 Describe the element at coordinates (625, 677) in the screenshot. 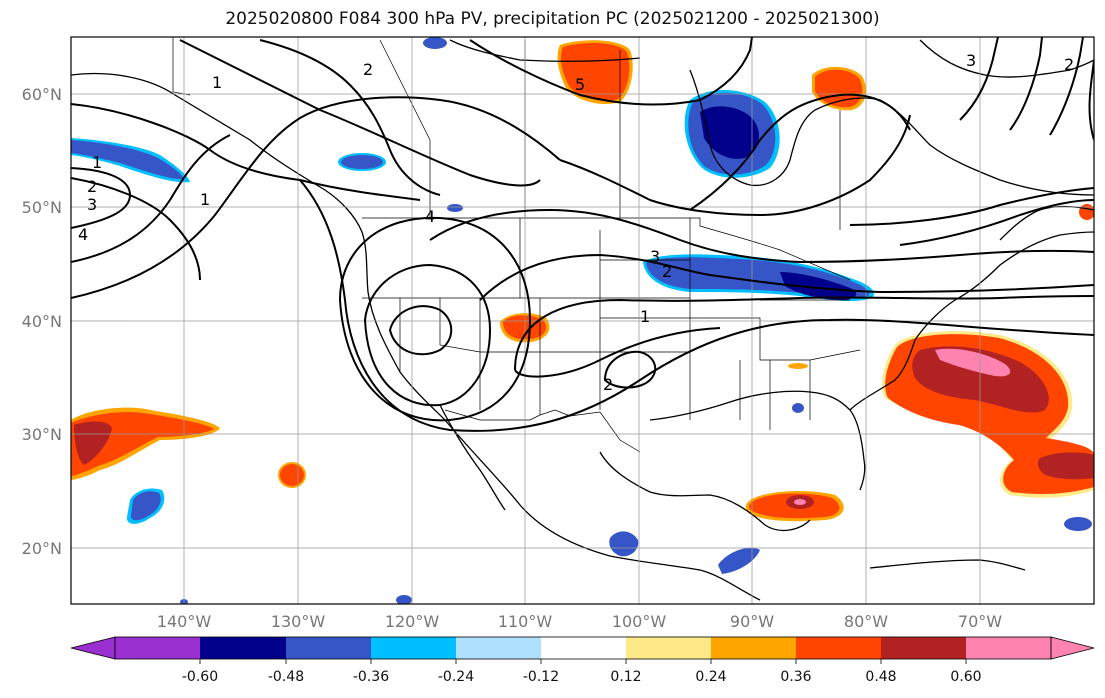

I see `colorbar-label: 0.12` at that location.